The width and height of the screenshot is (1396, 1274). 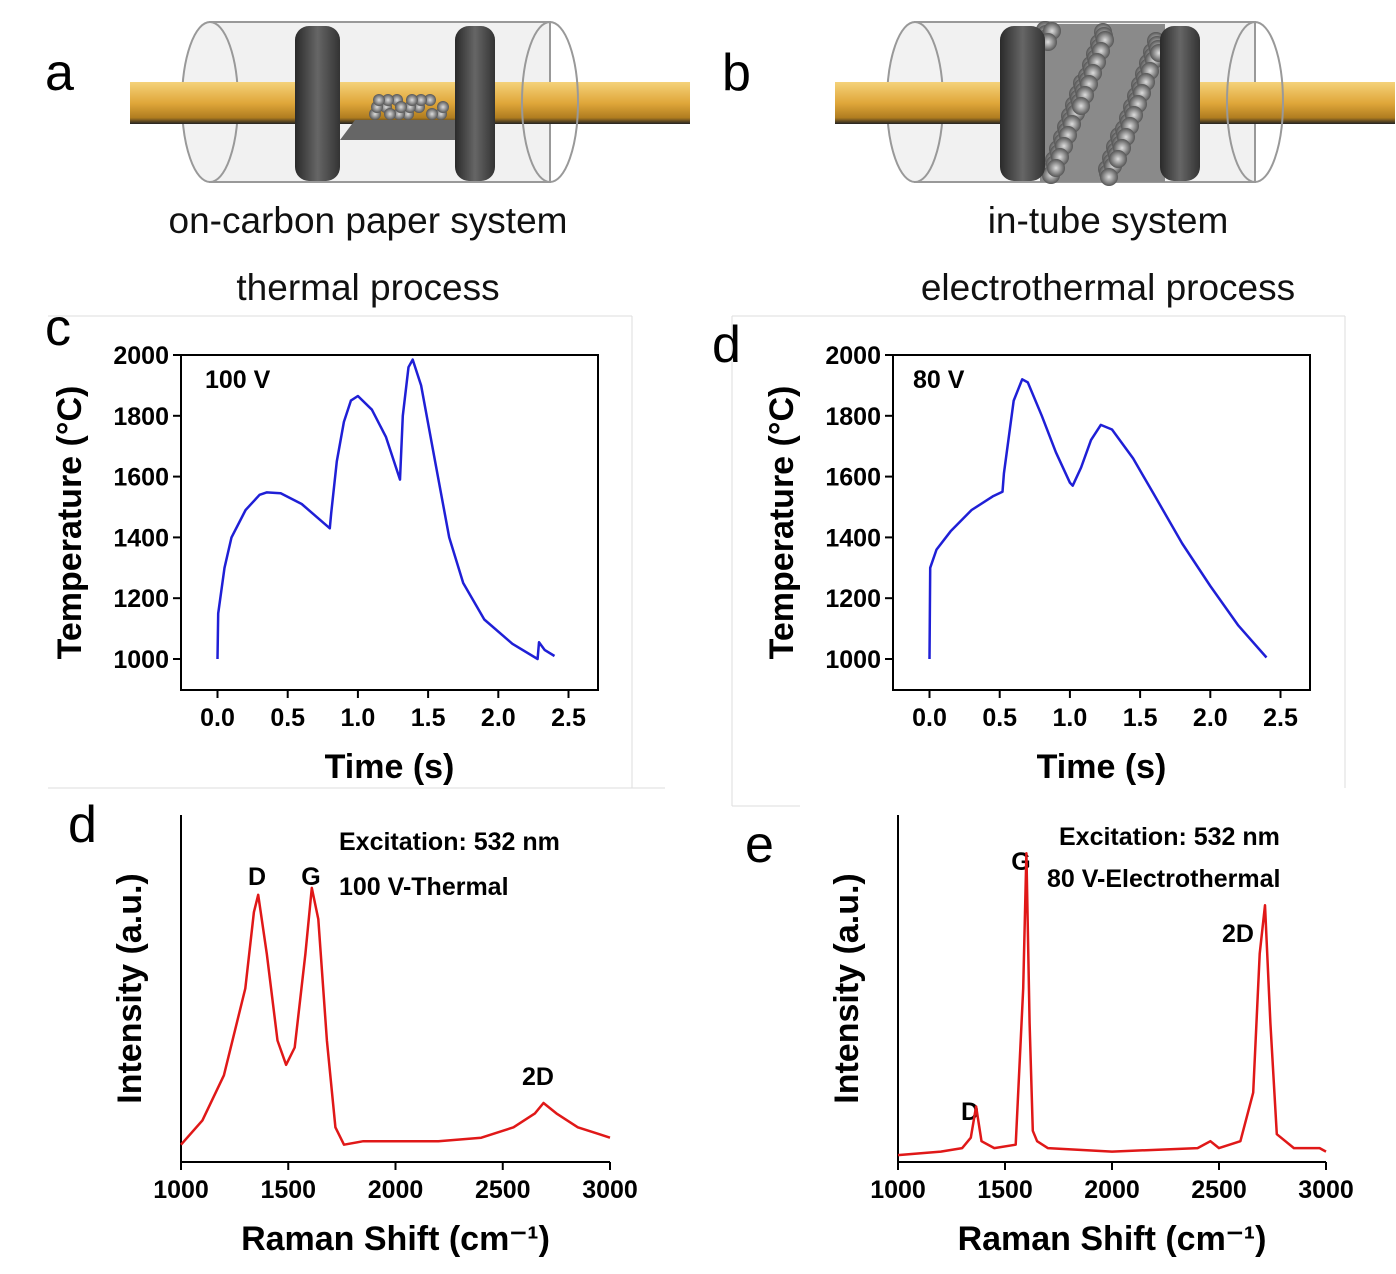 I want to click on caption: in-tube system, so click(x=1108, y=220).